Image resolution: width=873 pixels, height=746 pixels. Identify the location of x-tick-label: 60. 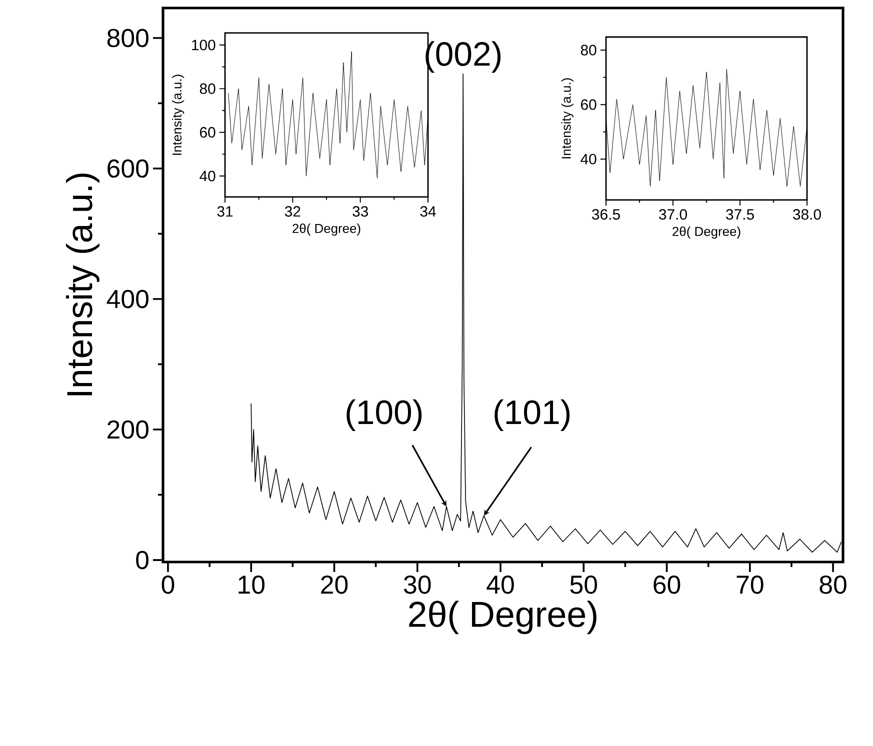
(667, 585).